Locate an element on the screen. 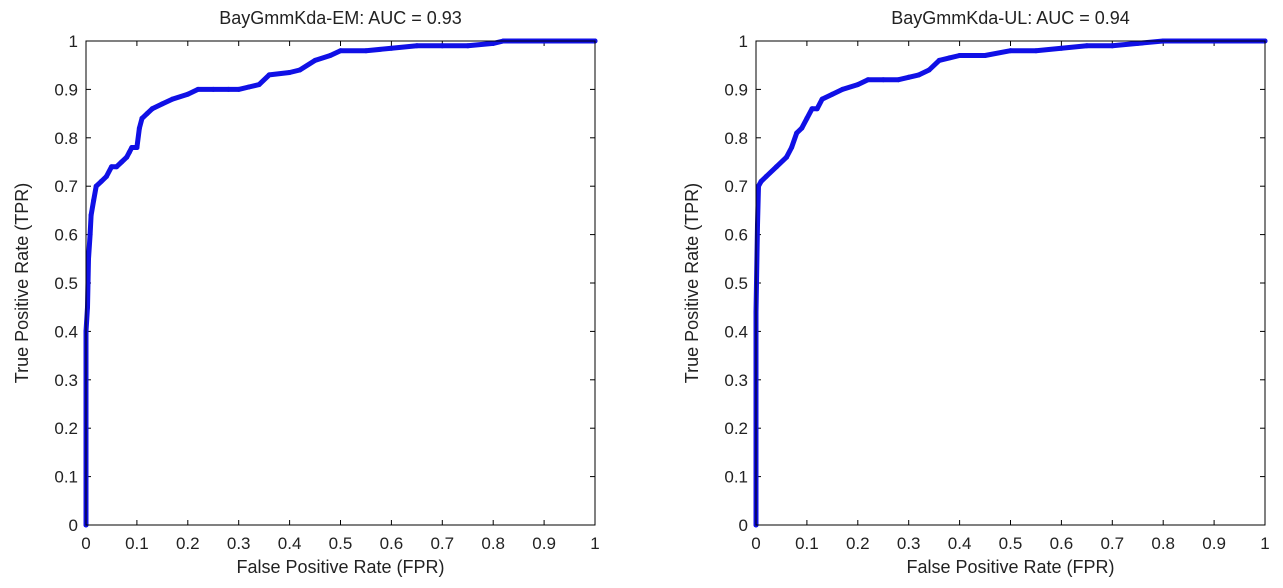 This screenshot has width=1283, height=588. x-tick-label: 0.9 is located at coordinates (1214, 543).